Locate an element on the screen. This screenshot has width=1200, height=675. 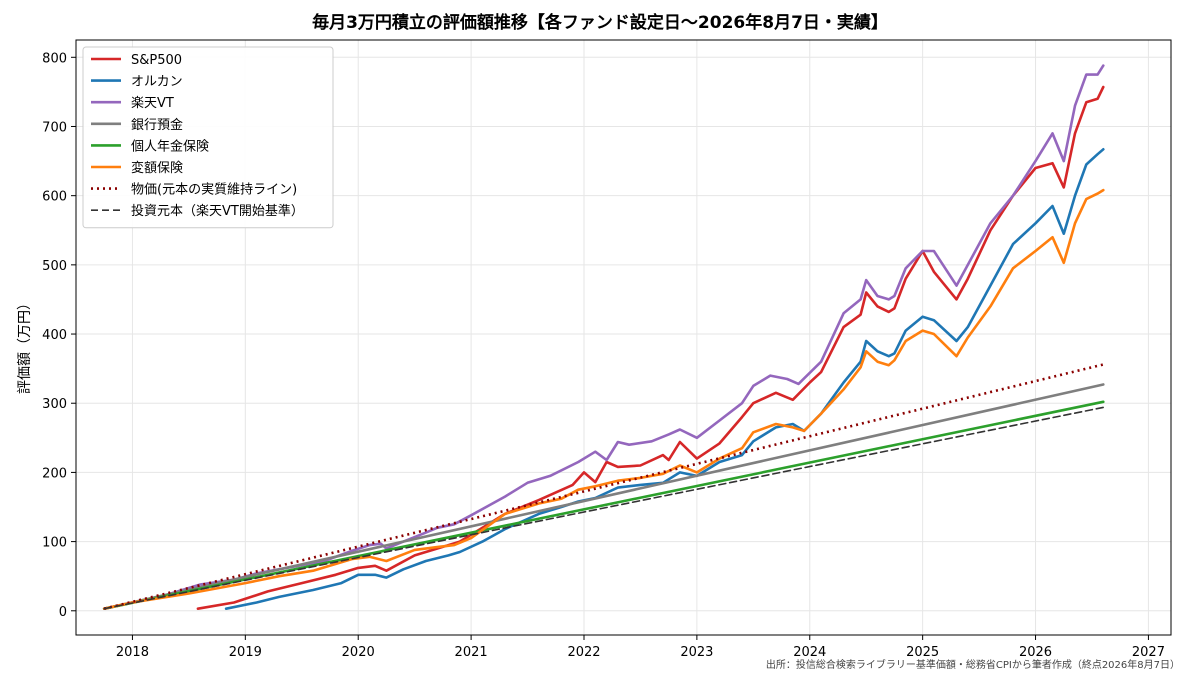
y-tick-label: 700 is located at coordinates (54, 127).